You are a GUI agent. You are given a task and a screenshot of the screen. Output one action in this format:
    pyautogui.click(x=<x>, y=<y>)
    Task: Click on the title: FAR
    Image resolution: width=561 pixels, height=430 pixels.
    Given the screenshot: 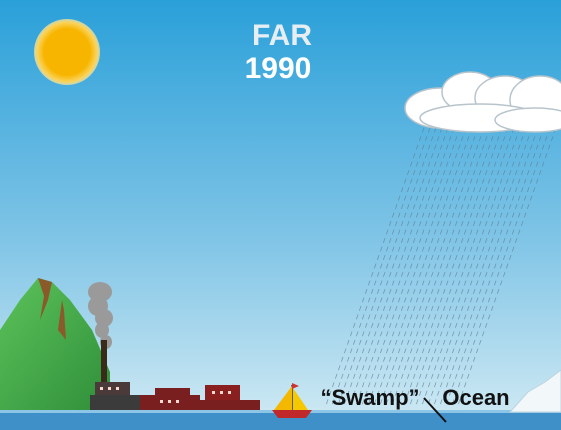 What is the action you would take?
    pyautogui.click(x=282, y=35)
    